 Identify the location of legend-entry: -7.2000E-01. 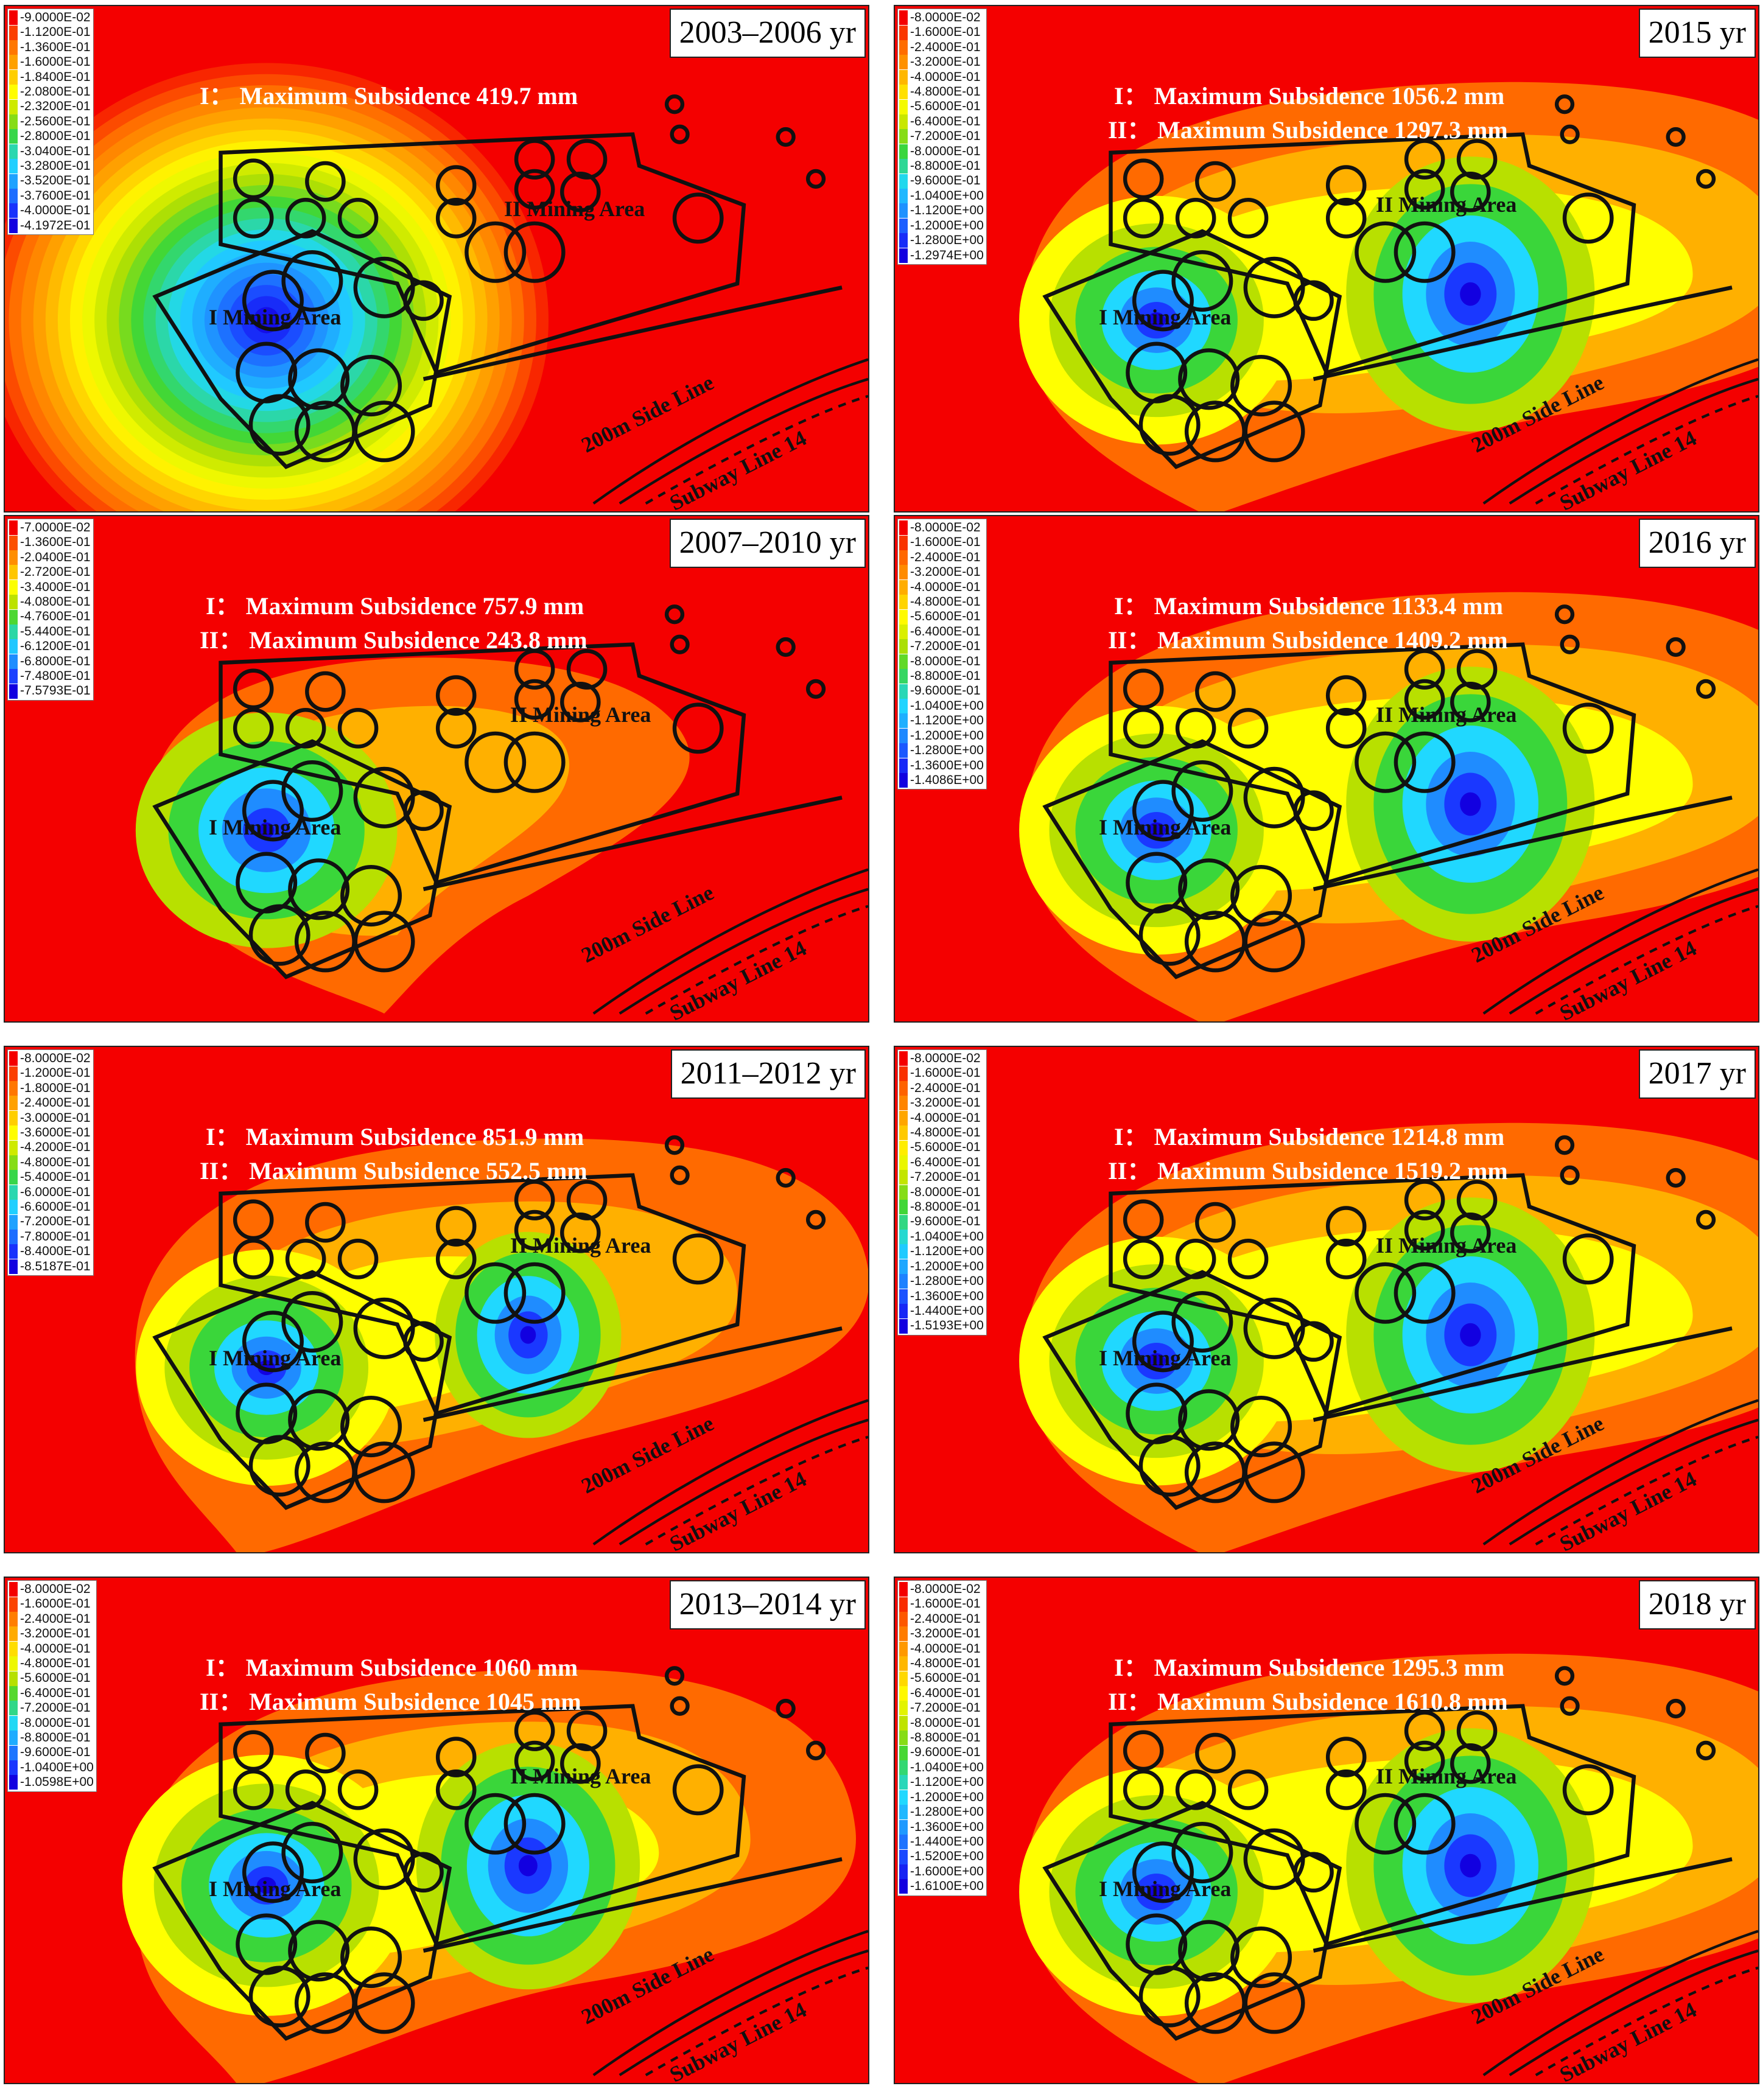
(51, 1708).